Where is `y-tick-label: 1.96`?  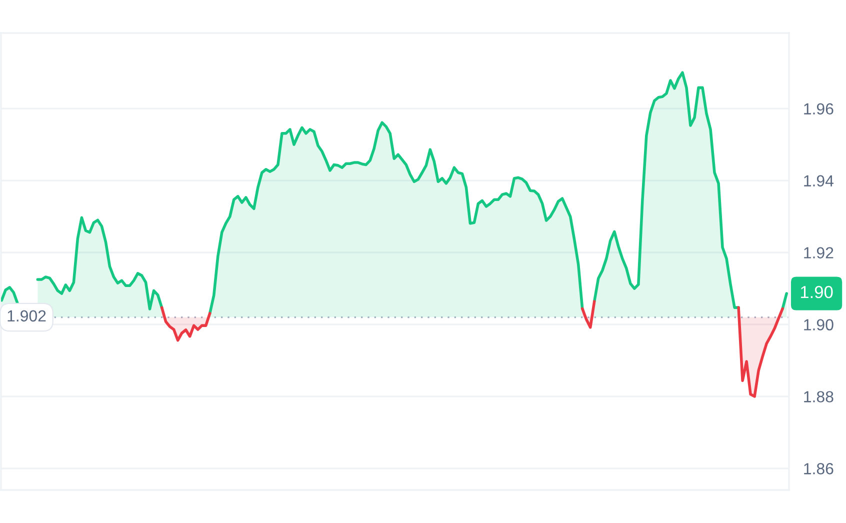 y-tick-label: 1.96 is located at coordinates (819, 109).